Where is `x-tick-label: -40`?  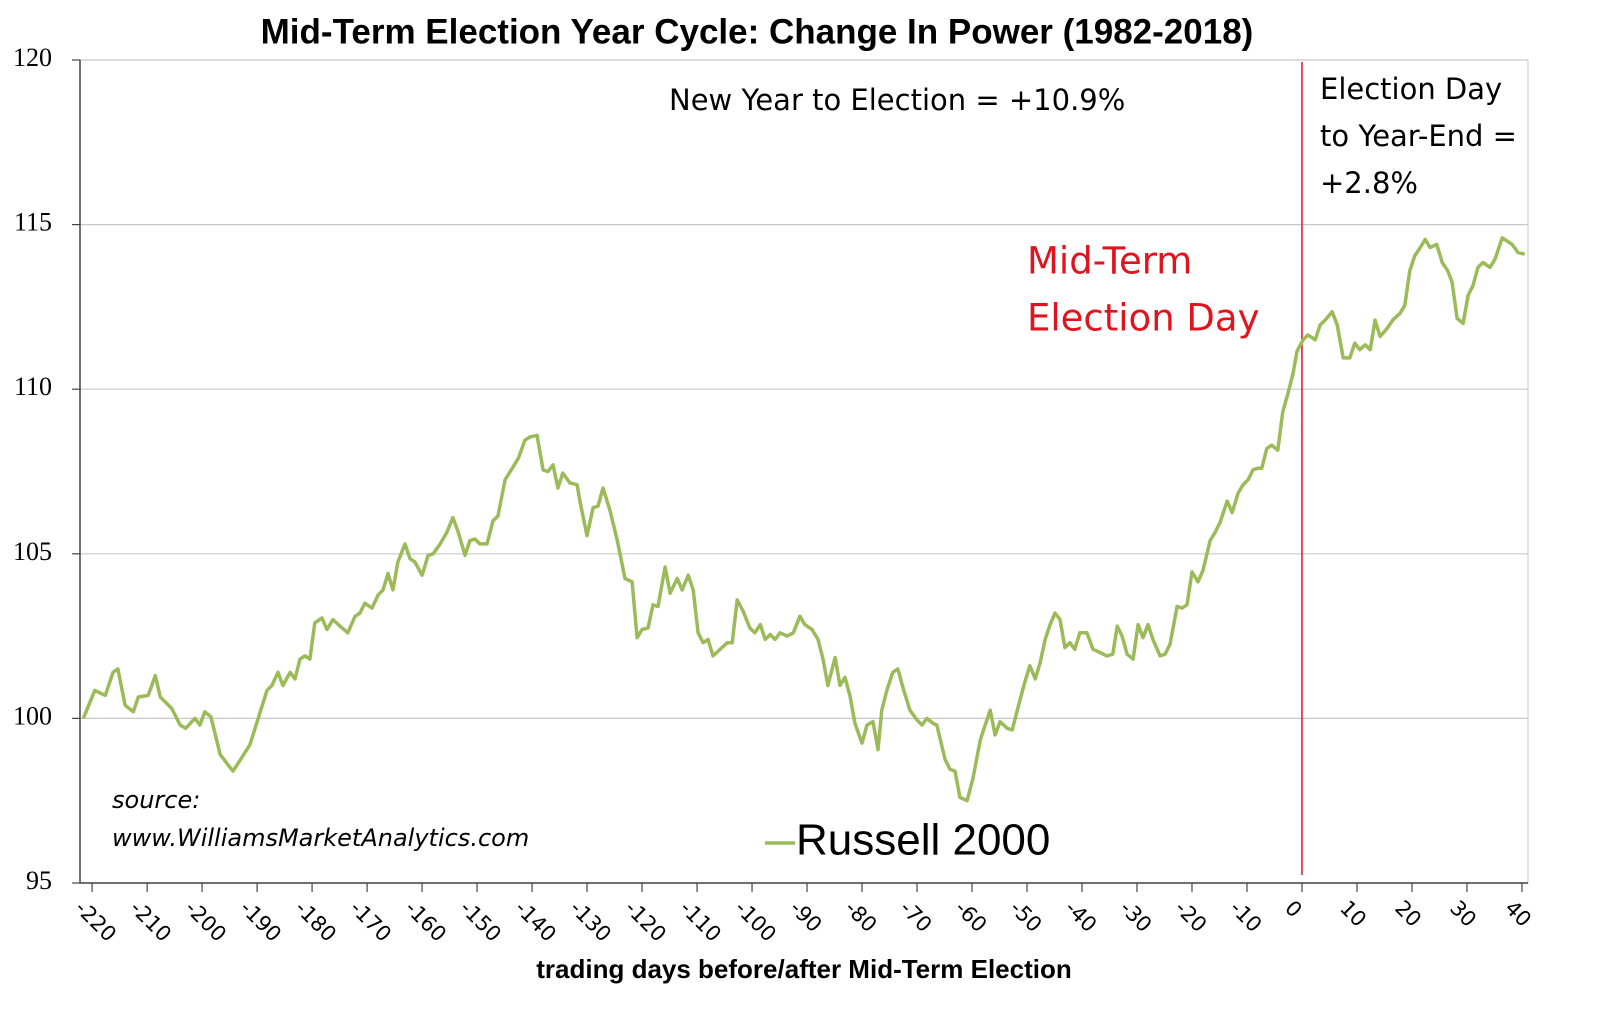
x-tick-label: -40 is located at coordinates (1080, 916).